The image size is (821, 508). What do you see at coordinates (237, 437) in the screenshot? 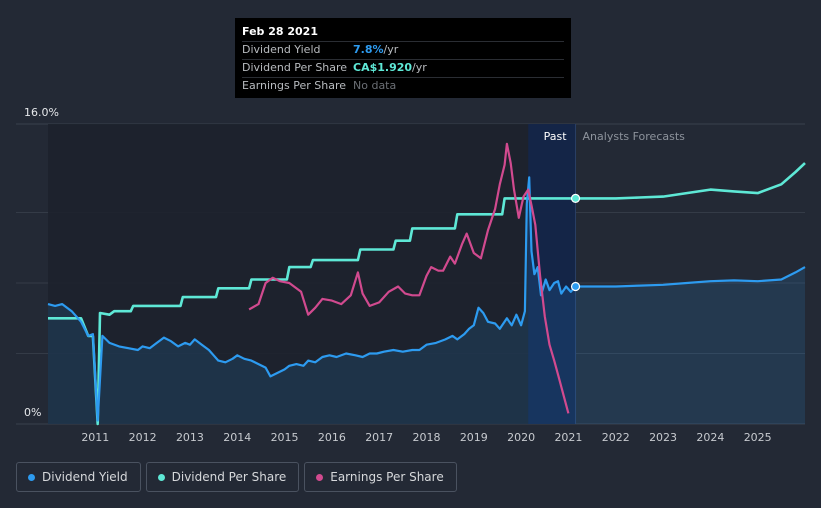
I see `x-tick-label-2014: 2014` at bounding box center [237, 437].